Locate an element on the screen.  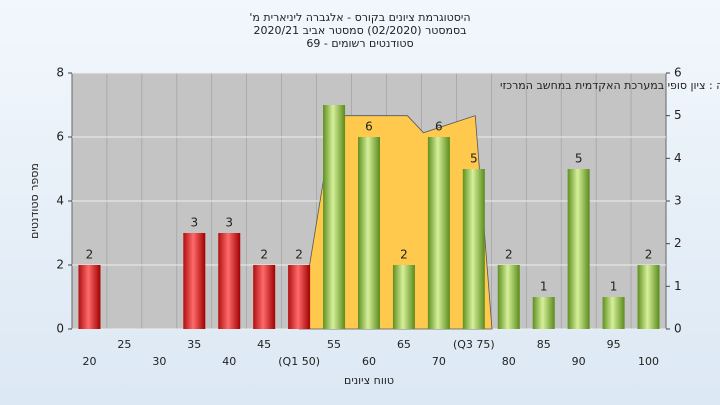
x-axis-label: טווח ציונים is located at coordinates (369, 380).